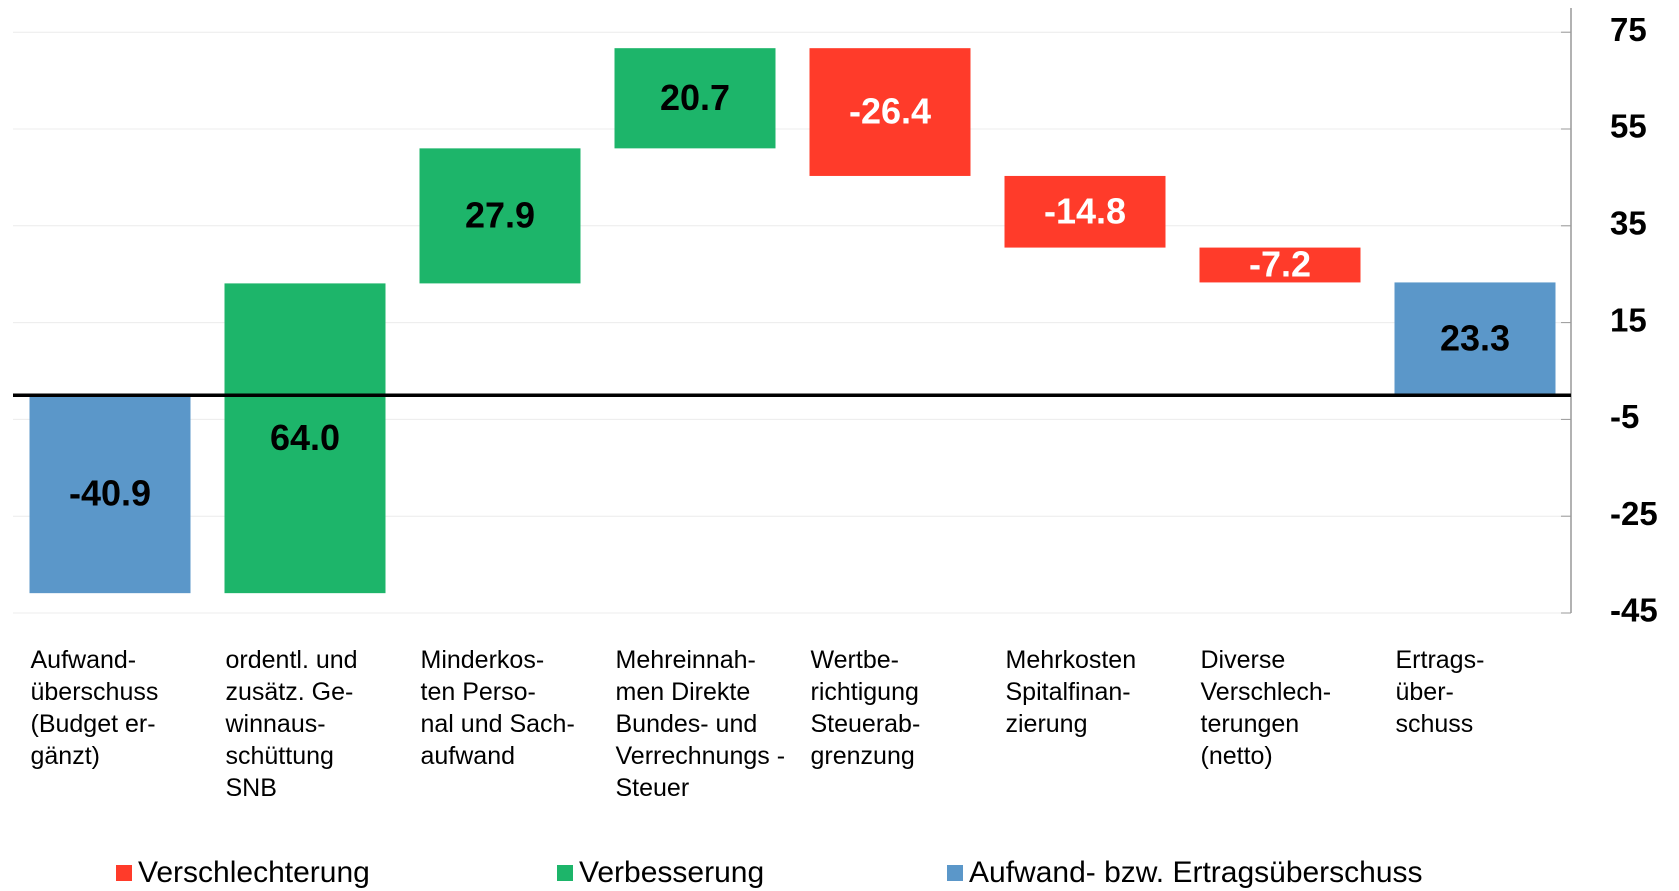 The image size is (1679, 891). I want to click on legend-item: Aufwand- bzw. Ertragsüberschuss, so click(1185, 873).